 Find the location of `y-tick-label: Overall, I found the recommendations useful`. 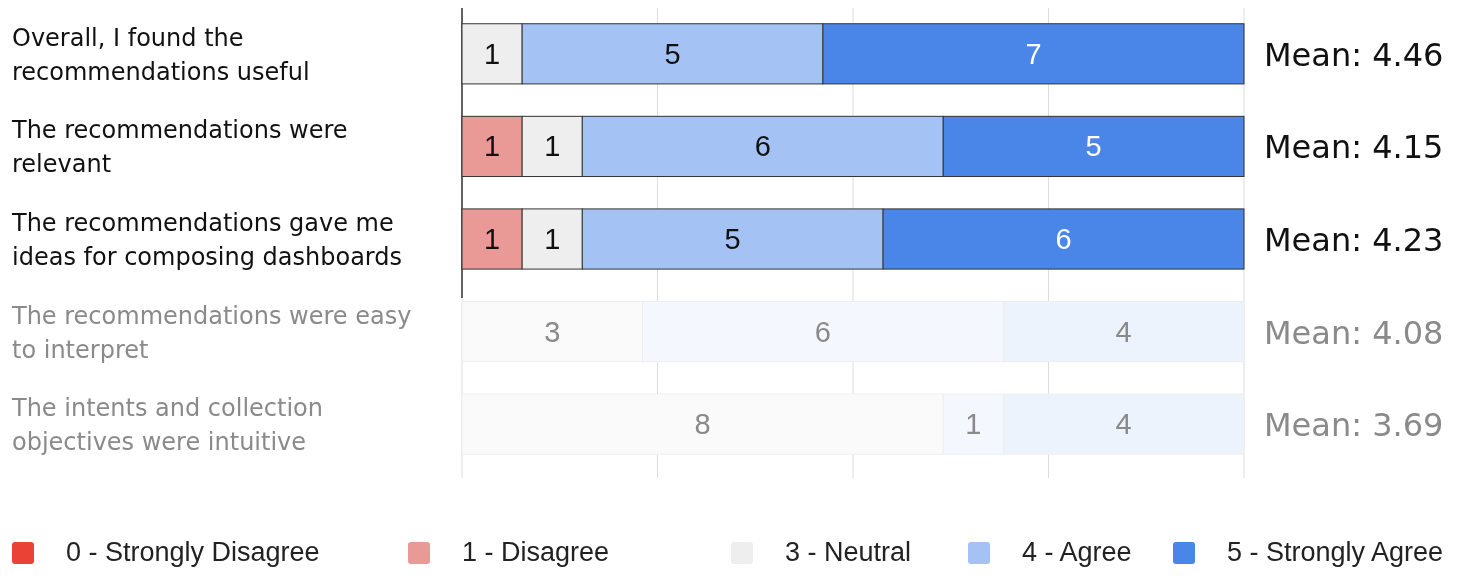

y-tick-label: Overall, I found the recommendations useful is located at coordinates (161, 54).